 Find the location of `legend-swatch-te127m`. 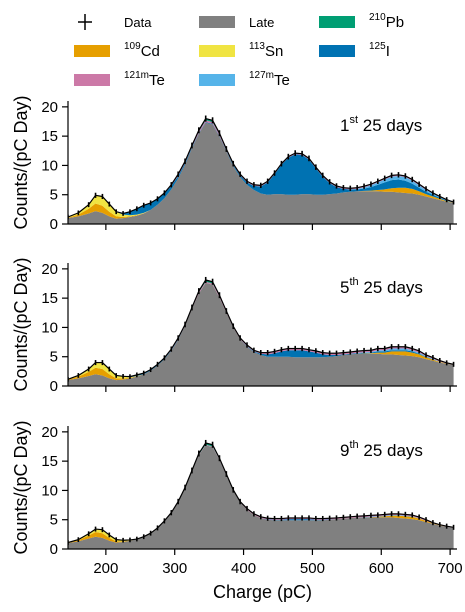

legend-swatch-te127m is located at coordinates (217, 80).